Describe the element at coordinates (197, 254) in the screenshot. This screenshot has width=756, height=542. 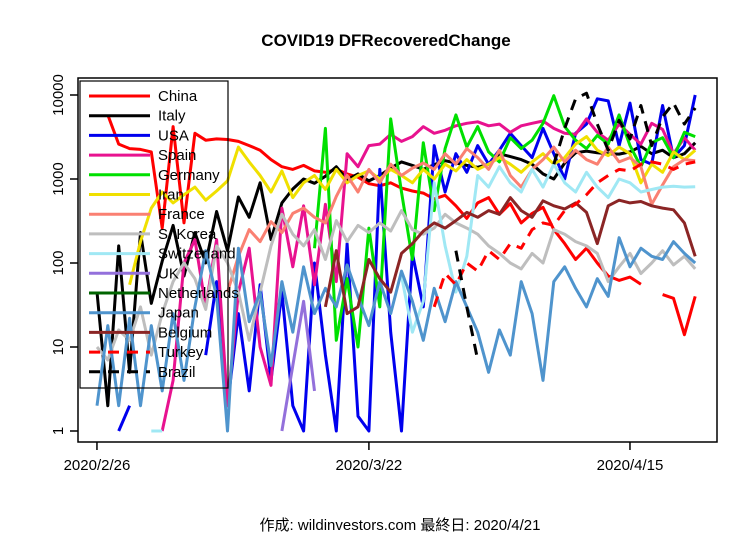
I see `legend-label-switzerland: Switzerland` at that location.